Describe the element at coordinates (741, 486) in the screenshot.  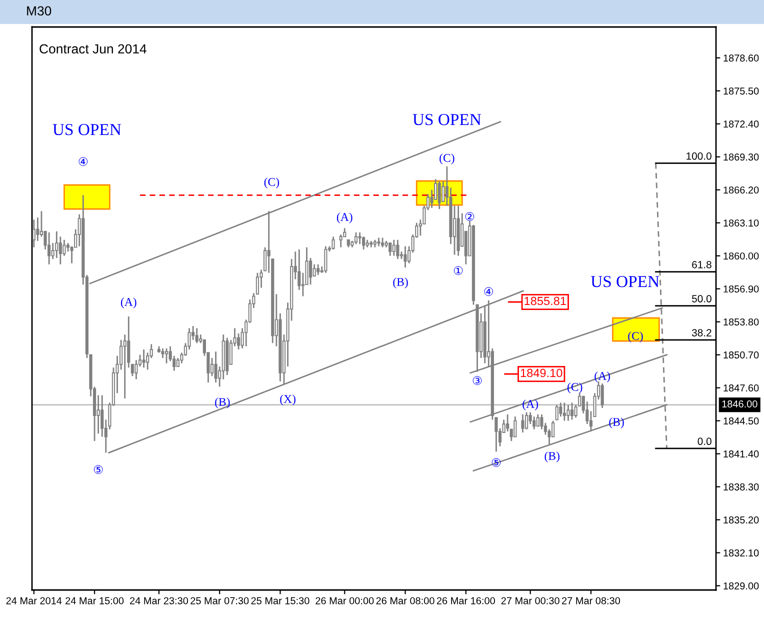
I see `y-tick-label: 1838.30` at that location.